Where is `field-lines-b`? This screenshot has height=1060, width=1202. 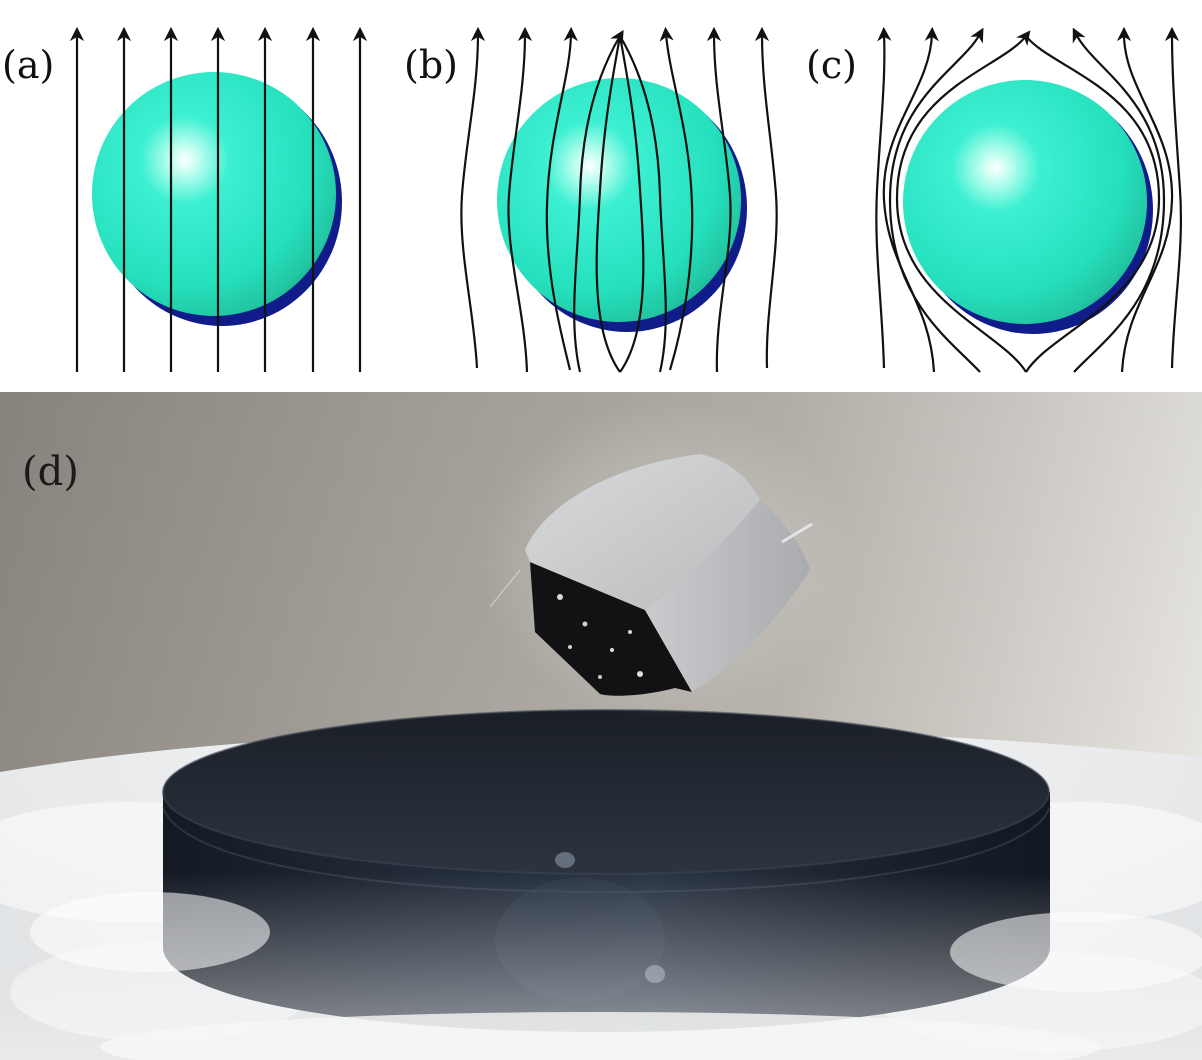
field-lines-b is located at coordinates (619, 199).